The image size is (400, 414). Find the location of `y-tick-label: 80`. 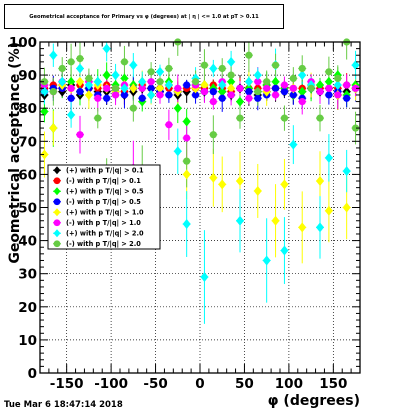

y-tick-label: 80 is located at coordinates (27, 109).